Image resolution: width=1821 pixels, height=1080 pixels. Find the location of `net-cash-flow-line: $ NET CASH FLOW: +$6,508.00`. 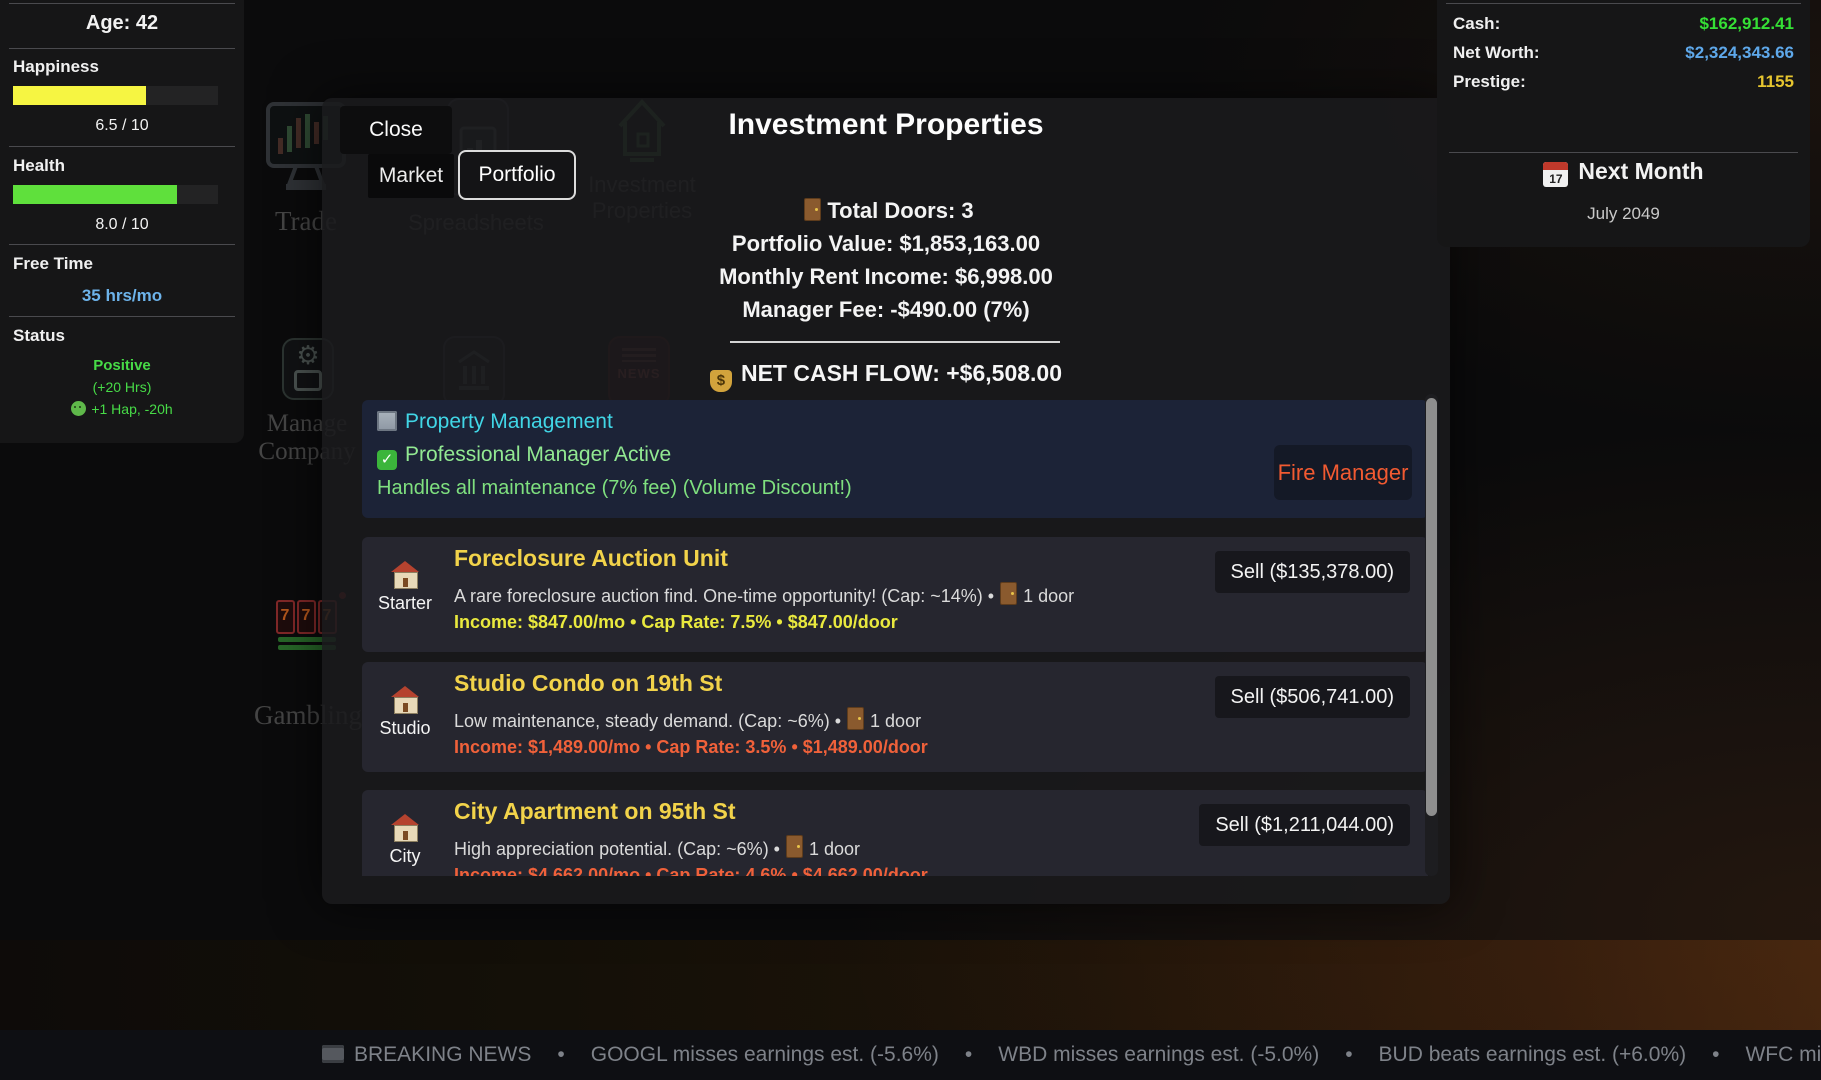

net-cash-flow-line: $ NET CASH FLOW: +$6,508.00 is located at coordinates (886, 376).